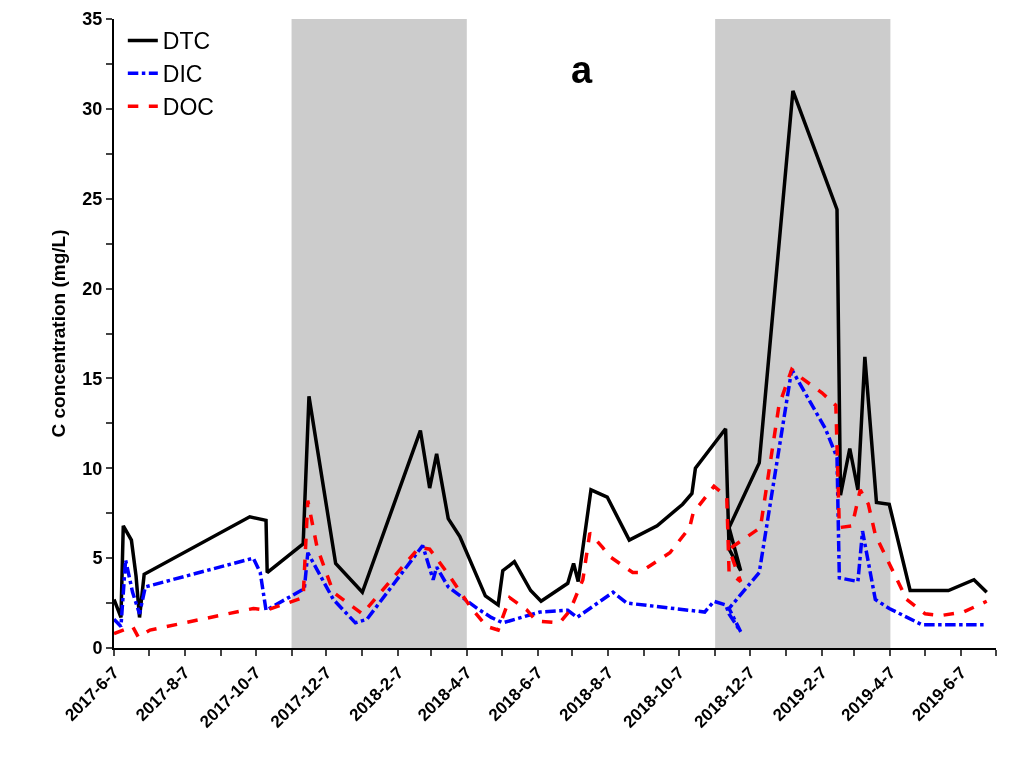 Image resolution: width=1021 pixels, height=773 pixels. What do you see at coordinates (97, 558) in the screenshot?
I see `y-tick-label: 5` at bounding box center [97, 558].